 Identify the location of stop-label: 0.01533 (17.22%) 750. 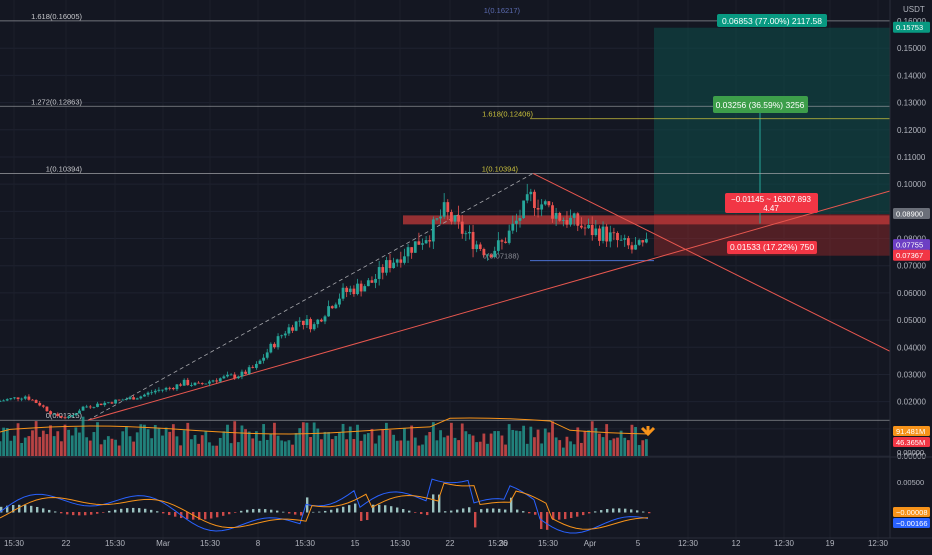
(772, 247).